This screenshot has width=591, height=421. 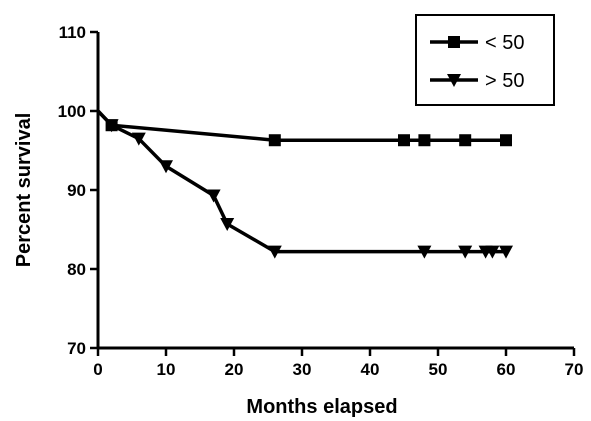 What do you see at coordinates (574, 369) in the screenshot?
I see `x-tick-label: 70` at bounding box center [574, 369].